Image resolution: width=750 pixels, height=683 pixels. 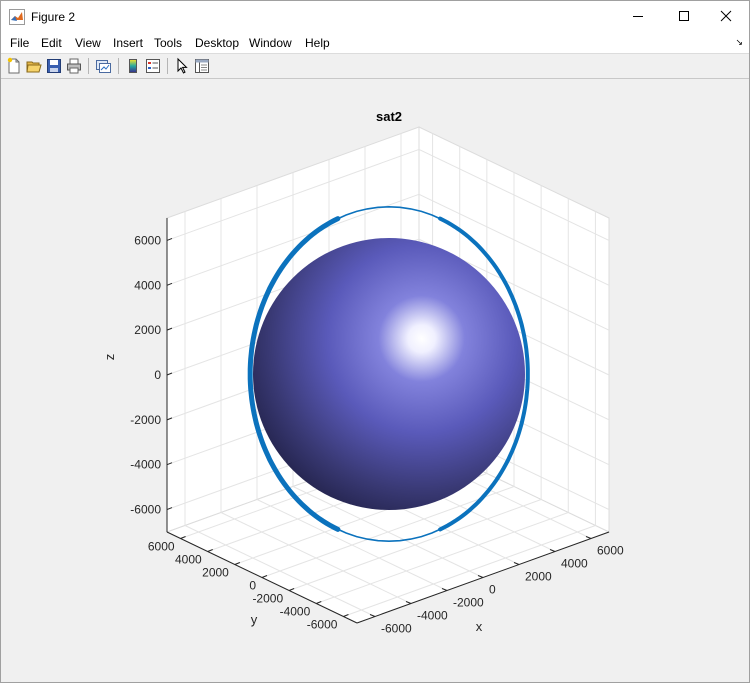 I want to click on z-tick-label: 4000, so click(x=147, y=285).